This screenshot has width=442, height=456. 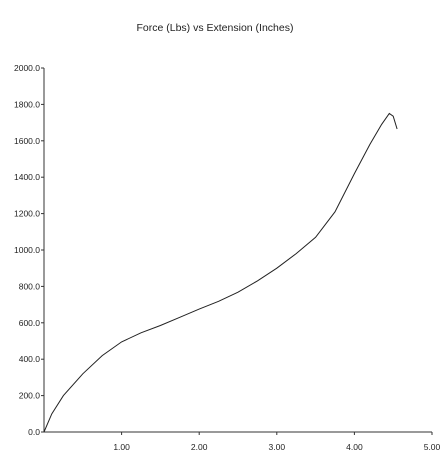 What do you see at coordinates (121, 447) in the screenshot?
I see `x-tick-label: 1.00` at bounding box center [121, 447].